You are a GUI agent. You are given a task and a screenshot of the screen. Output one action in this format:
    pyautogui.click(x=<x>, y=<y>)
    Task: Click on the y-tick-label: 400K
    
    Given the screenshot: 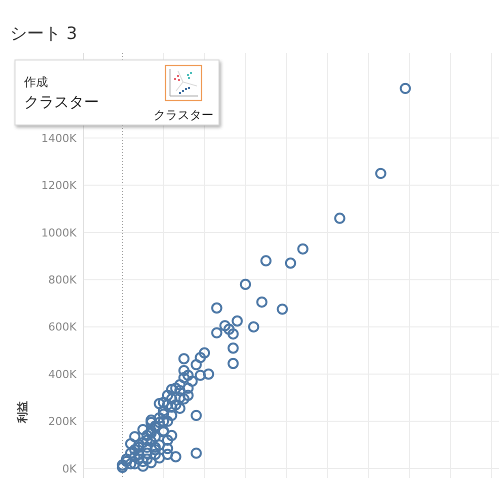 What is the action you would take?
    pyautogui.click(x=63, y=374)
    